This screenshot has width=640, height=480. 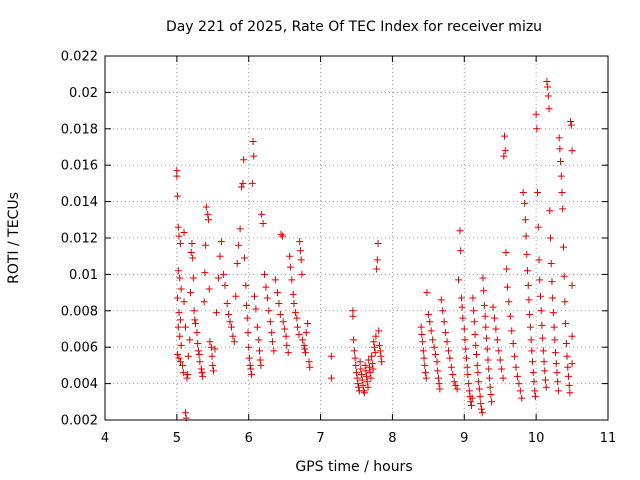 I want to click on x-tick-label: 5, so click(x=177, y=438).